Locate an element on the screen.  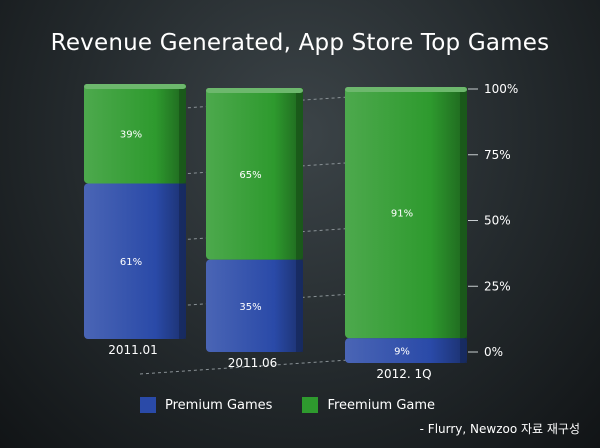
category-label-2011-06: 2011.06 is located at coordinates (253, 363).